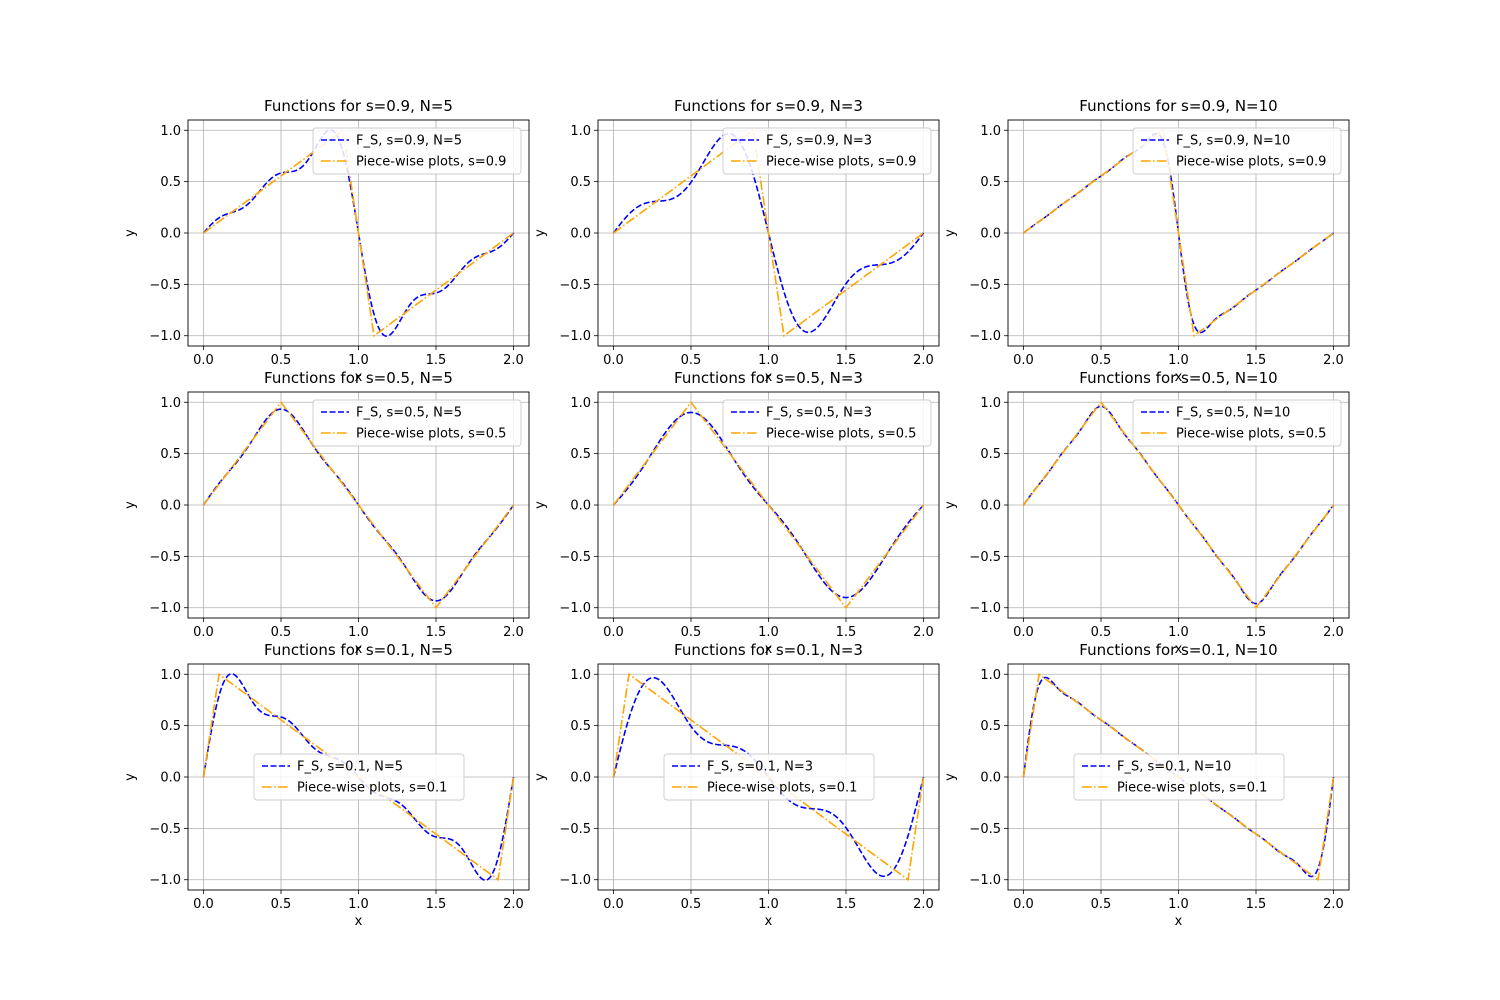  I want to click on subplot-title: Functions for s=0.9, N=3, so click(768, 106).